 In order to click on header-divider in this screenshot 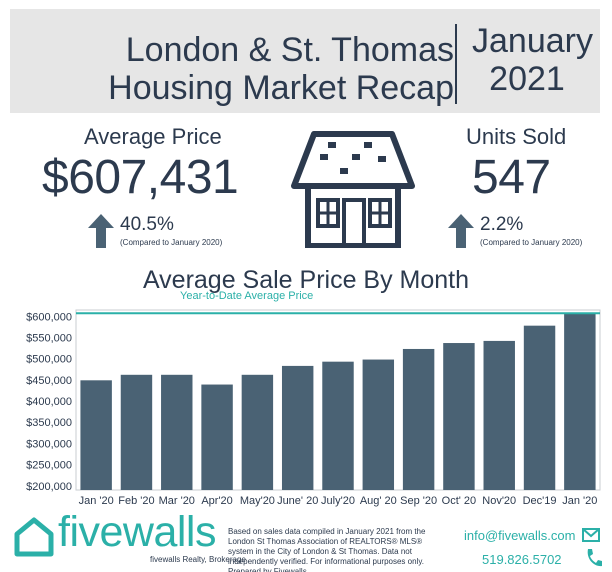, I will do `click(456, 64)`.